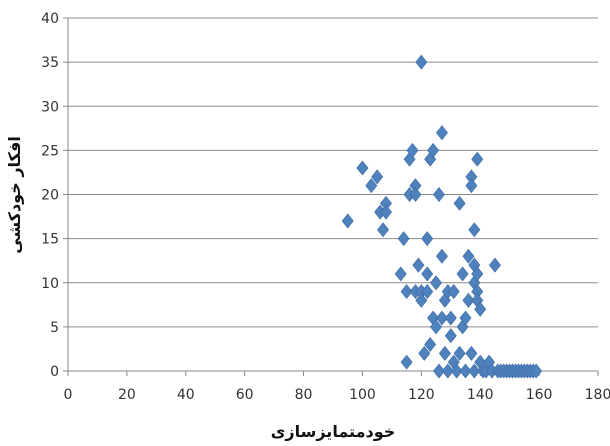 The width and height of the screenshot is (610, 446). Describe the element at coordinates (54, 372) in the screenshot. I see `y-tick-label: 0` at that location.